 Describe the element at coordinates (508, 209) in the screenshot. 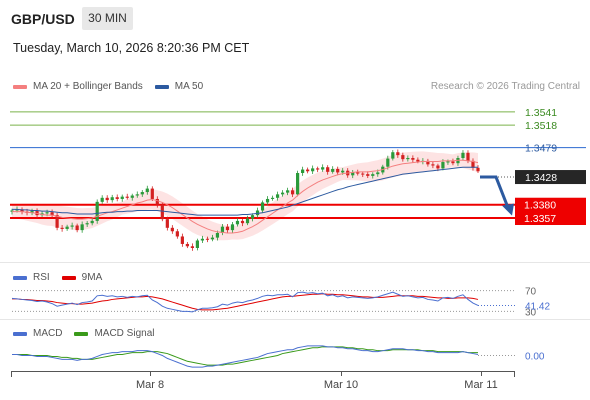

I see `forecast-arrowhead` at that location.